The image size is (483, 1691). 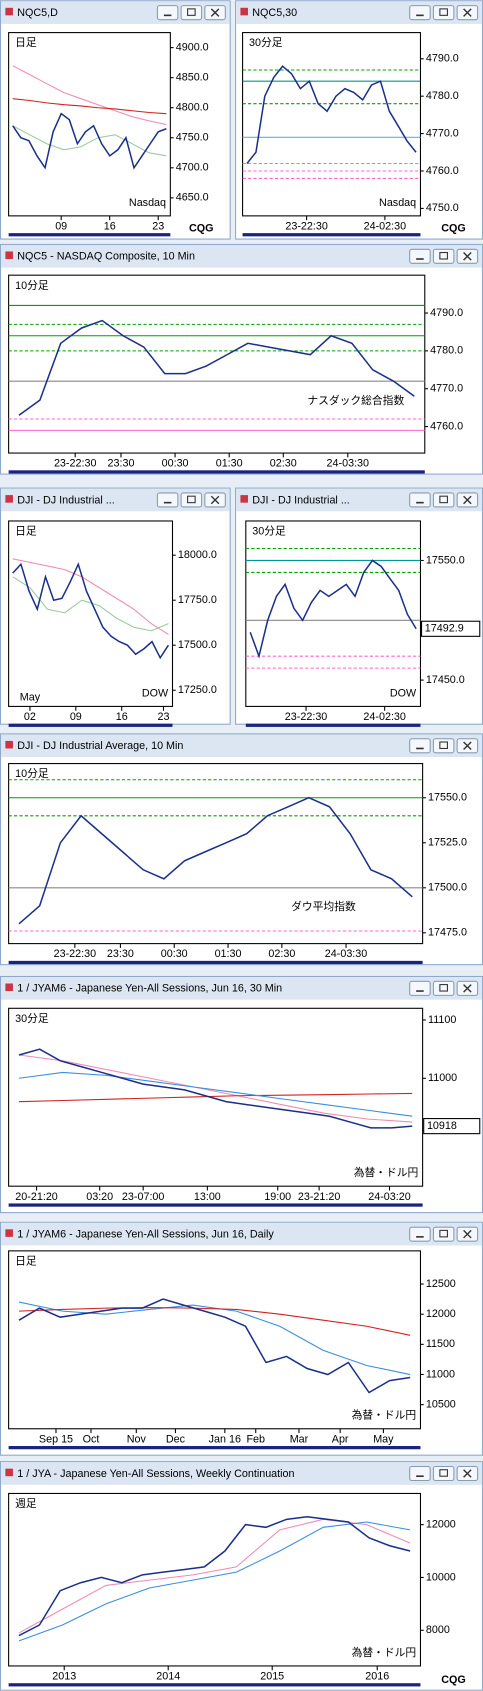 I want to click on x-tick-label: 2016, so click(x=377, y=1677).